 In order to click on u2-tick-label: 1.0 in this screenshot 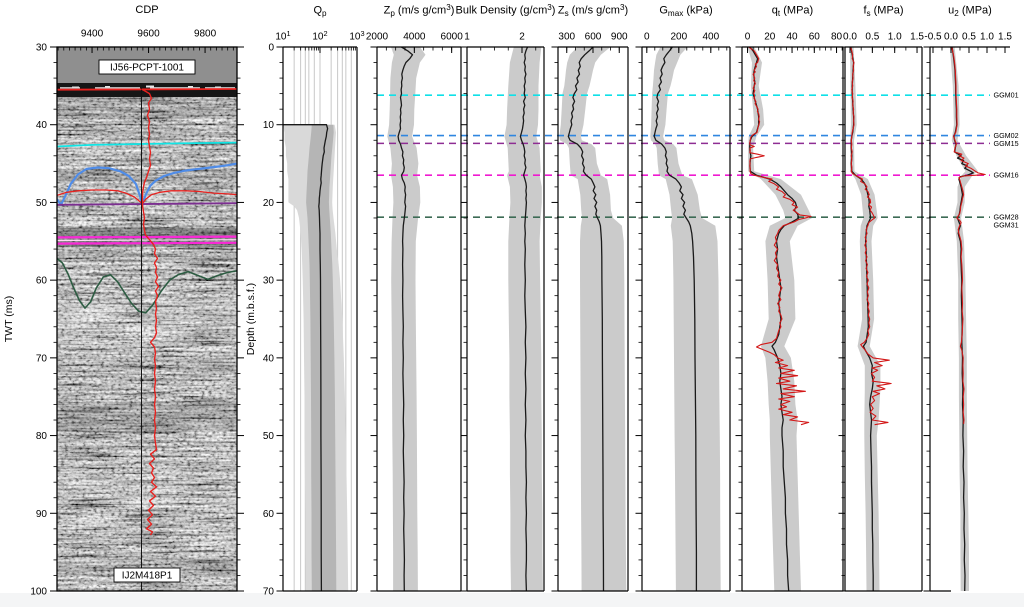, I will do `click(987, 37)`.